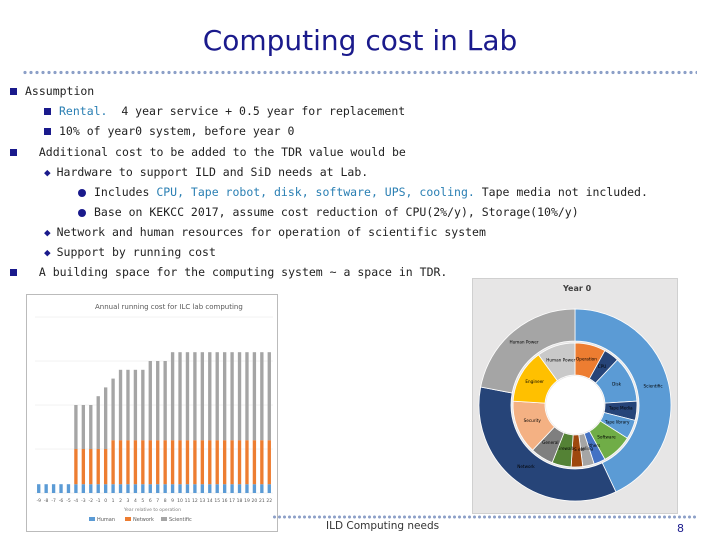 Image resolution: width=720 pixels, height=540 pixels. I want to click on inner-ring-label: Security, so click(533, 420).